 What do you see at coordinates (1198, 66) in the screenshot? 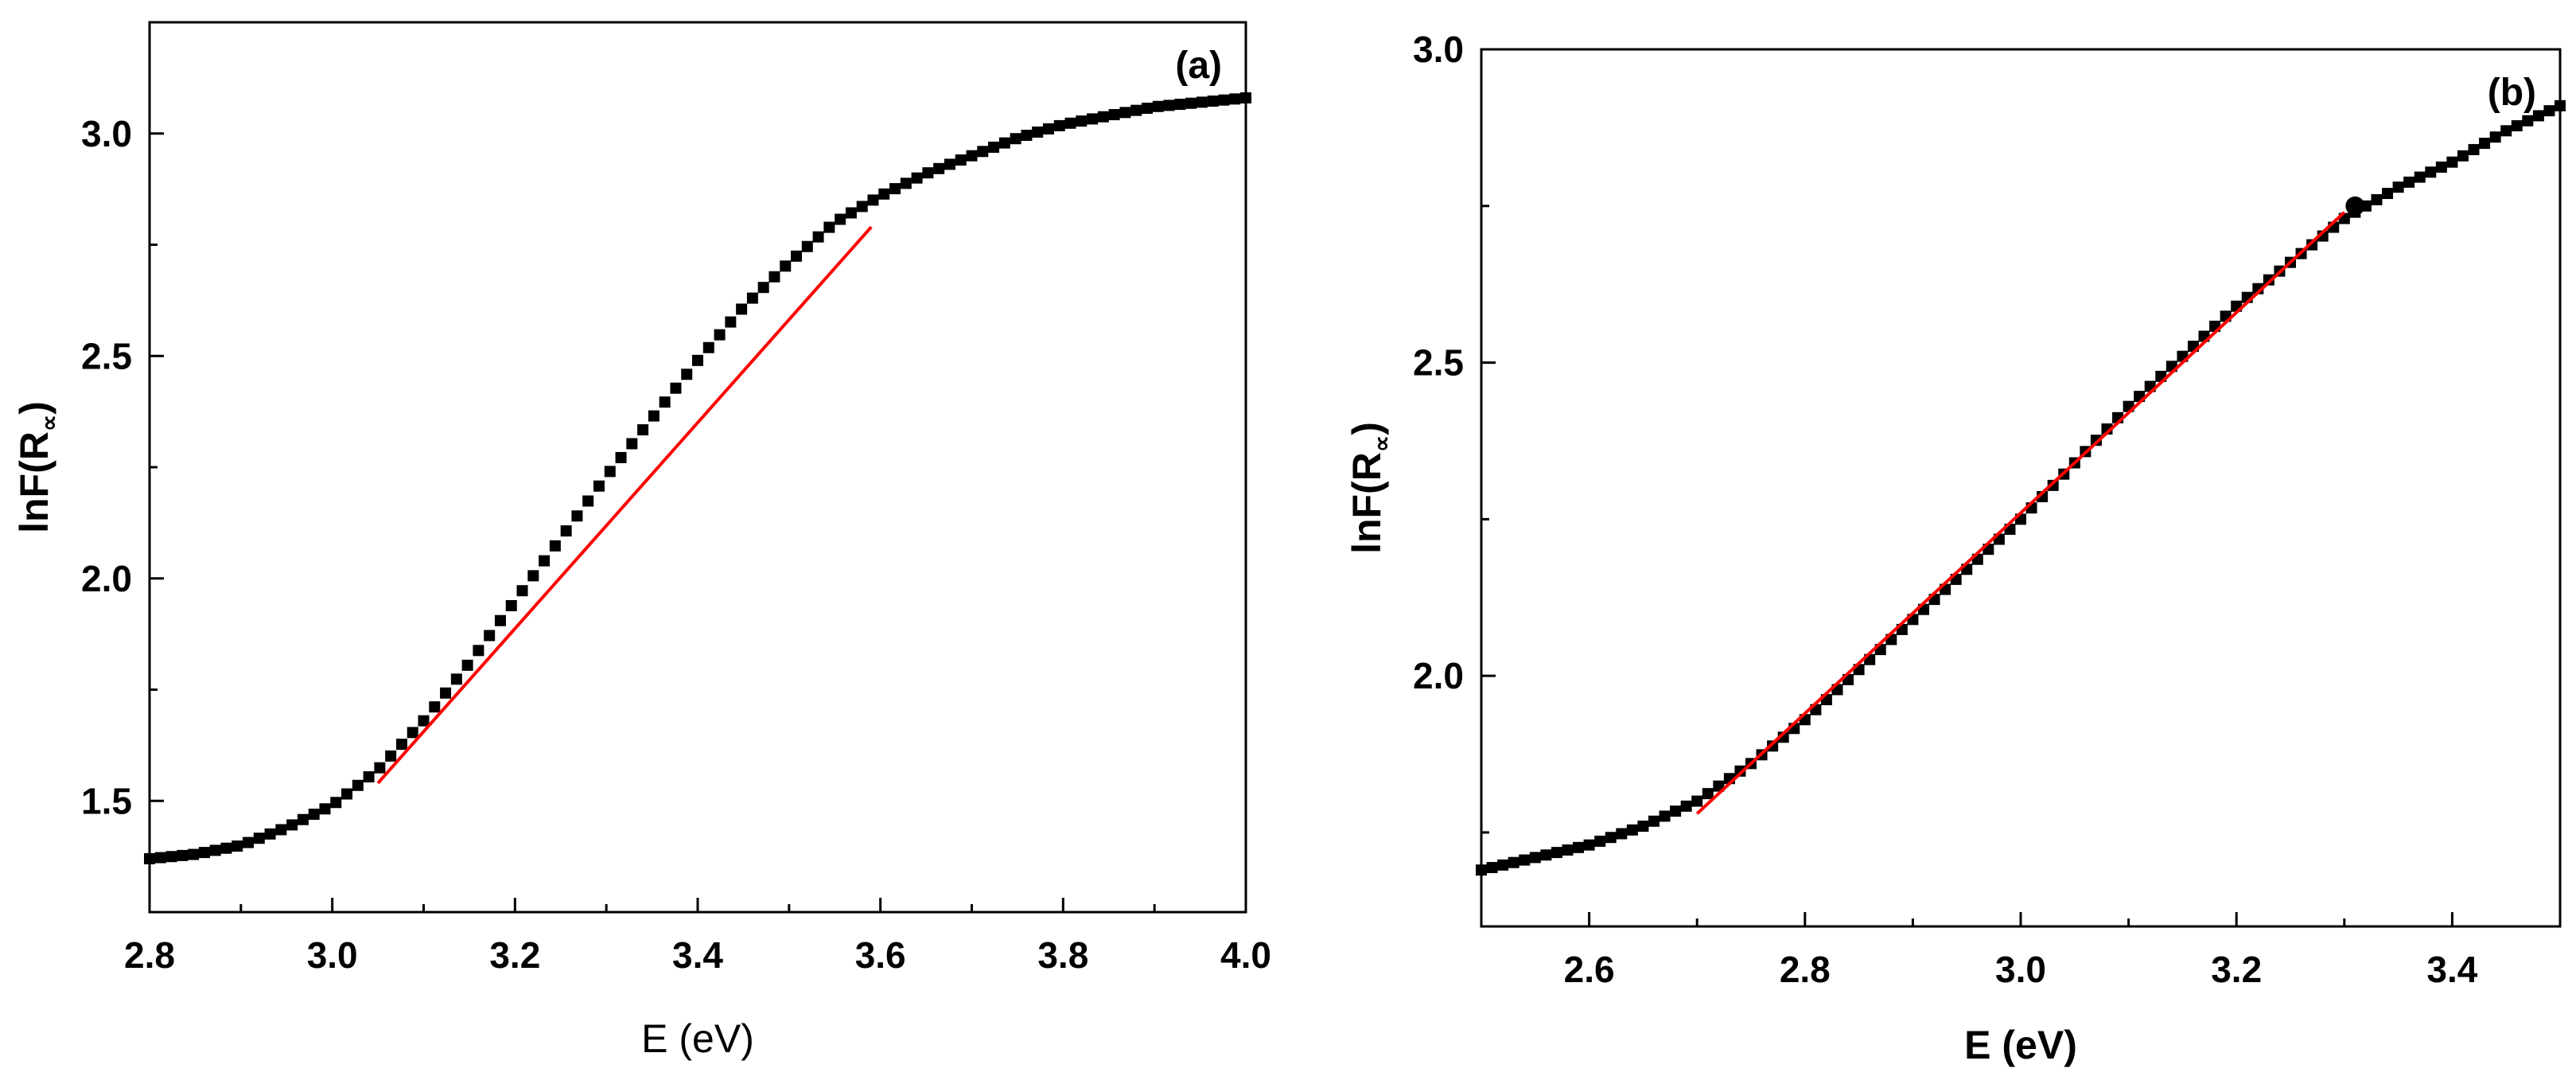
I see `panel-label: (a)` at bounding box center [1198, 66].